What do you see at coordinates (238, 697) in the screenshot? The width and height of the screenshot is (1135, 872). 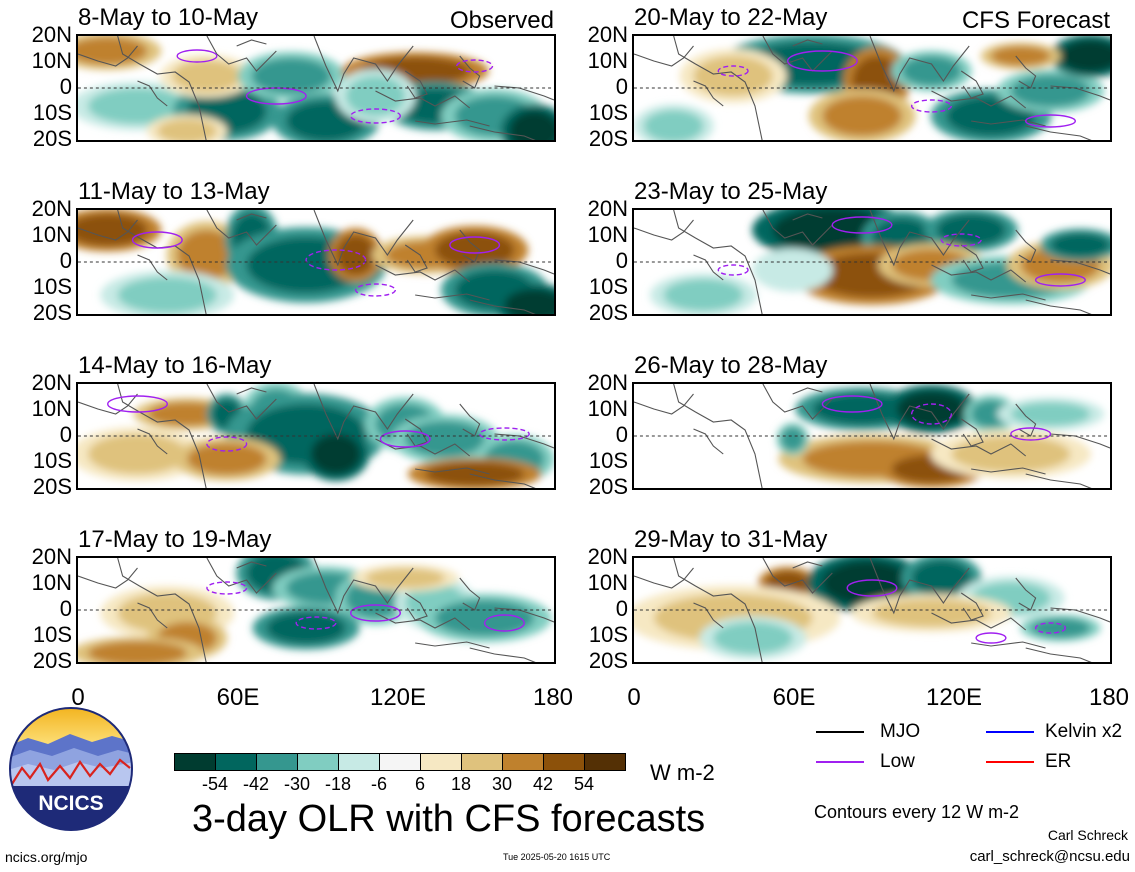 I see `lon-label-60e: 60E` at bounding box center [238, 697].